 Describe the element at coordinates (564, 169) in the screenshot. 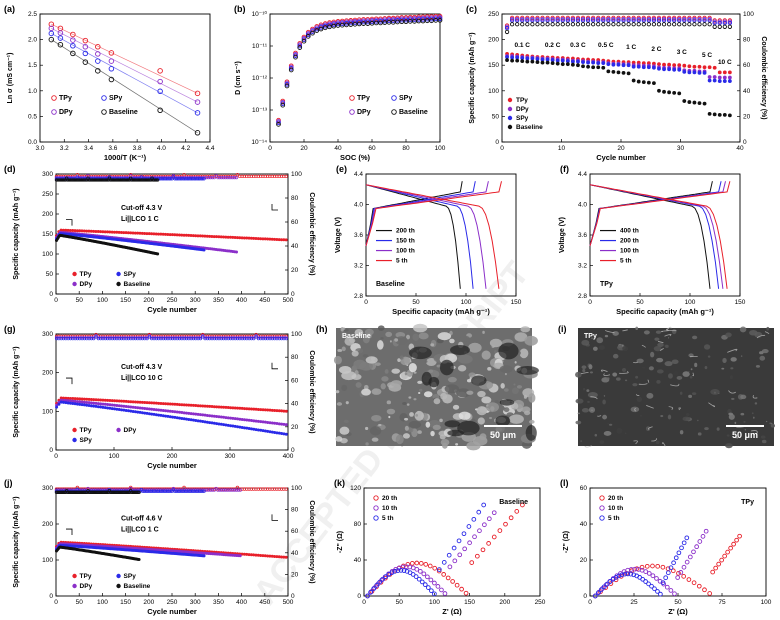

I see `panel-label: (f)` at that location.